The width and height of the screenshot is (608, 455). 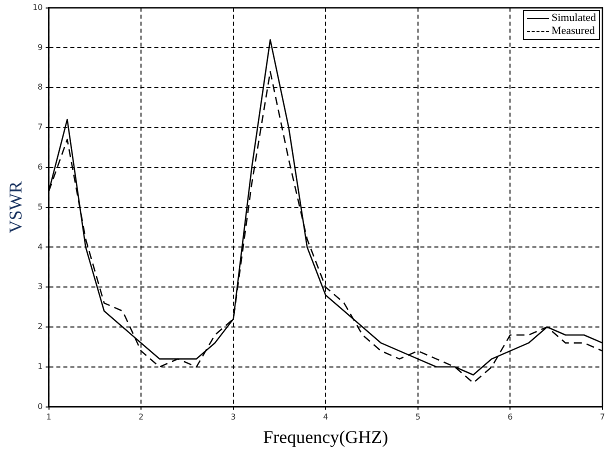 What do you see at coordinates (141, 417) in the screenshot?
I see `x-tick-label: 2` at bounding box center [141, 417].